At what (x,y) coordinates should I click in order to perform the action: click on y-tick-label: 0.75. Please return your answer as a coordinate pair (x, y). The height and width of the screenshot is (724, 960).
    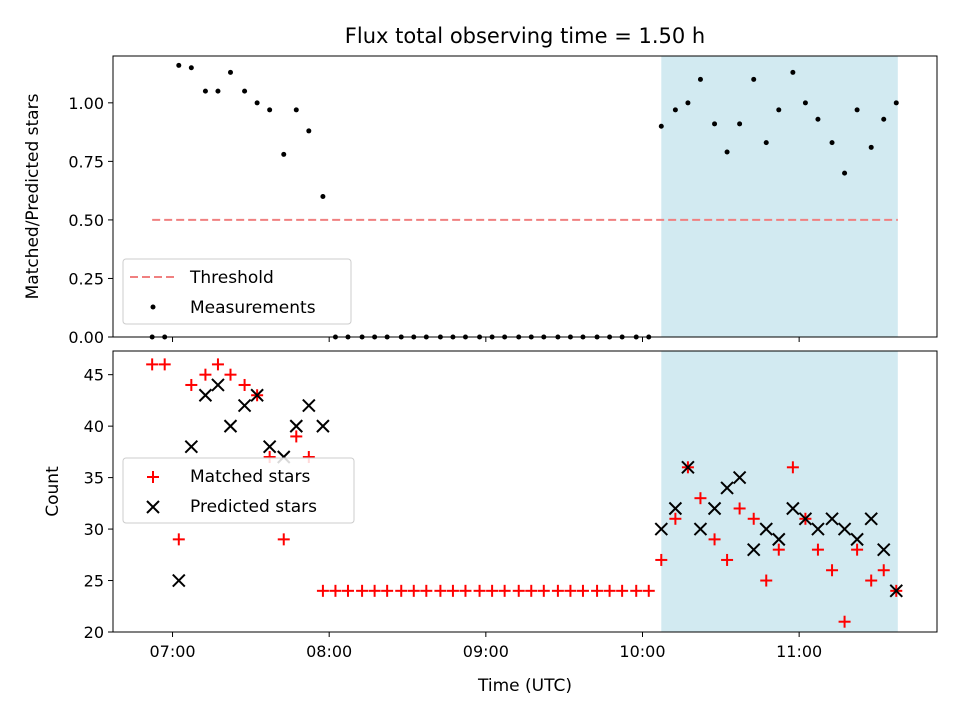
    Looking at the image, I should click on (86, 161).